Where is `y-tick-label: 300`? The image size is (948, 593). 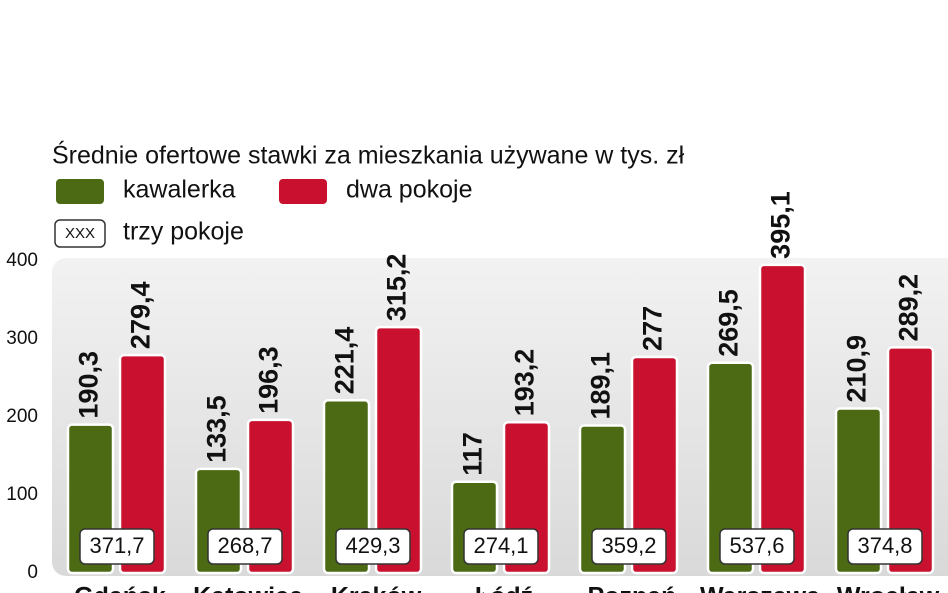
y-tick-label: 300 is located at coordinates (22, 338).